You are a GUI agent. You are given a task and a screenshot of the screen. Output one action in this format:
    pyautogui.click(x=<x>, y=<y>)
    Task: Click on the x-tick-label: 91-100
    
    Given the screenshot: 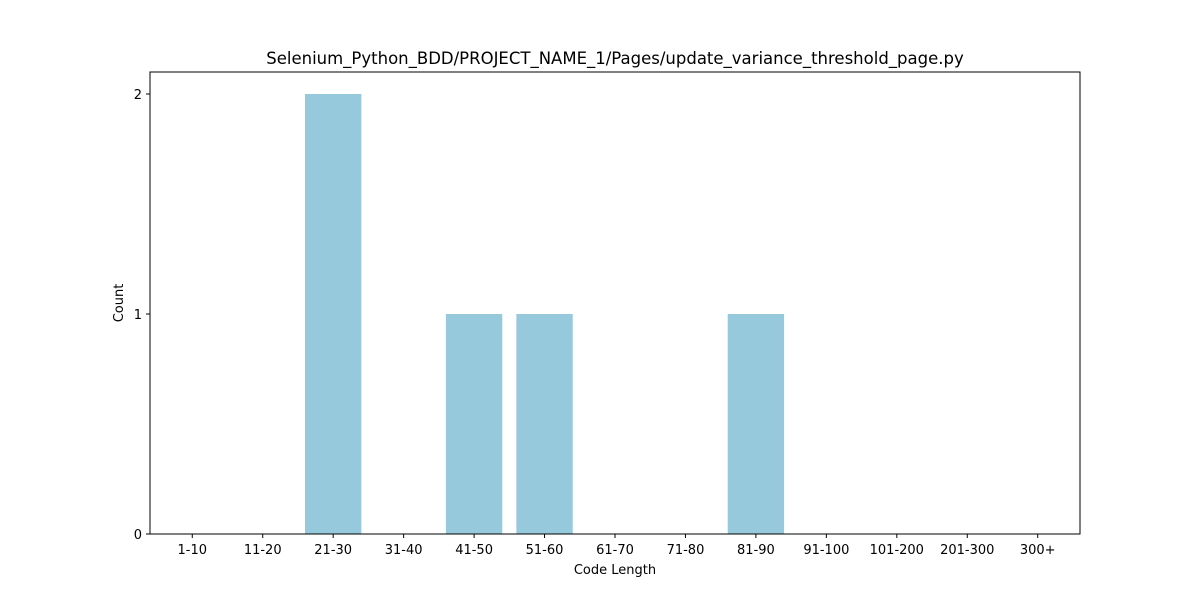 What is the action you would take?
    pyautogui.click(x=826, y=550)
    